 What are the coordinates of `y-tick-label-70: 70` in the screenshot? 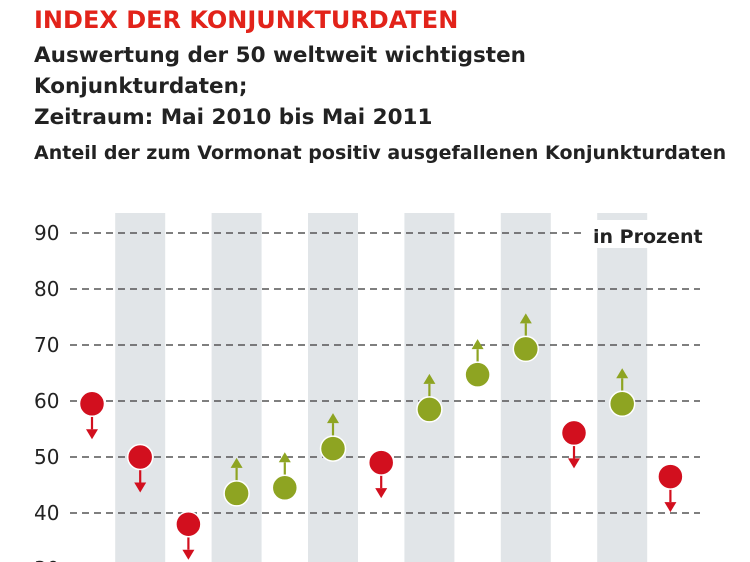 It's located at (46, 345).